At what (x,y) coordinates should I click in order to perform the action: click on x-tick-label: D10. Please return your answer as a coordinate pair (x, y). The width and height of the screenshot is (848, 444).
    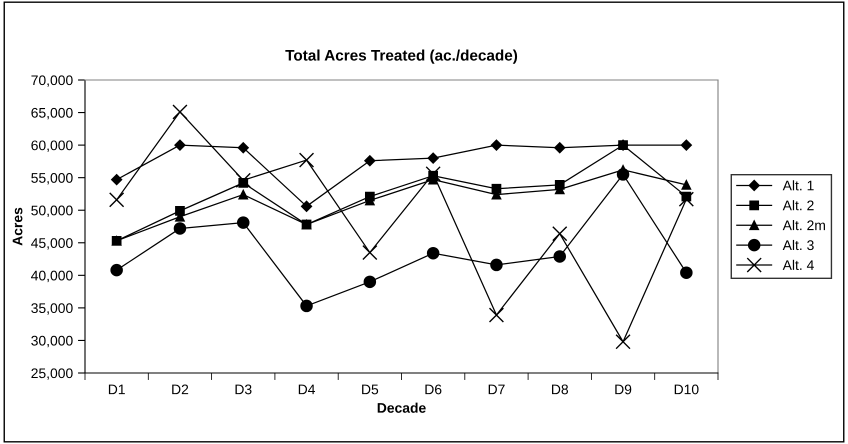
    Looking at the image, I should click on (686, 389).